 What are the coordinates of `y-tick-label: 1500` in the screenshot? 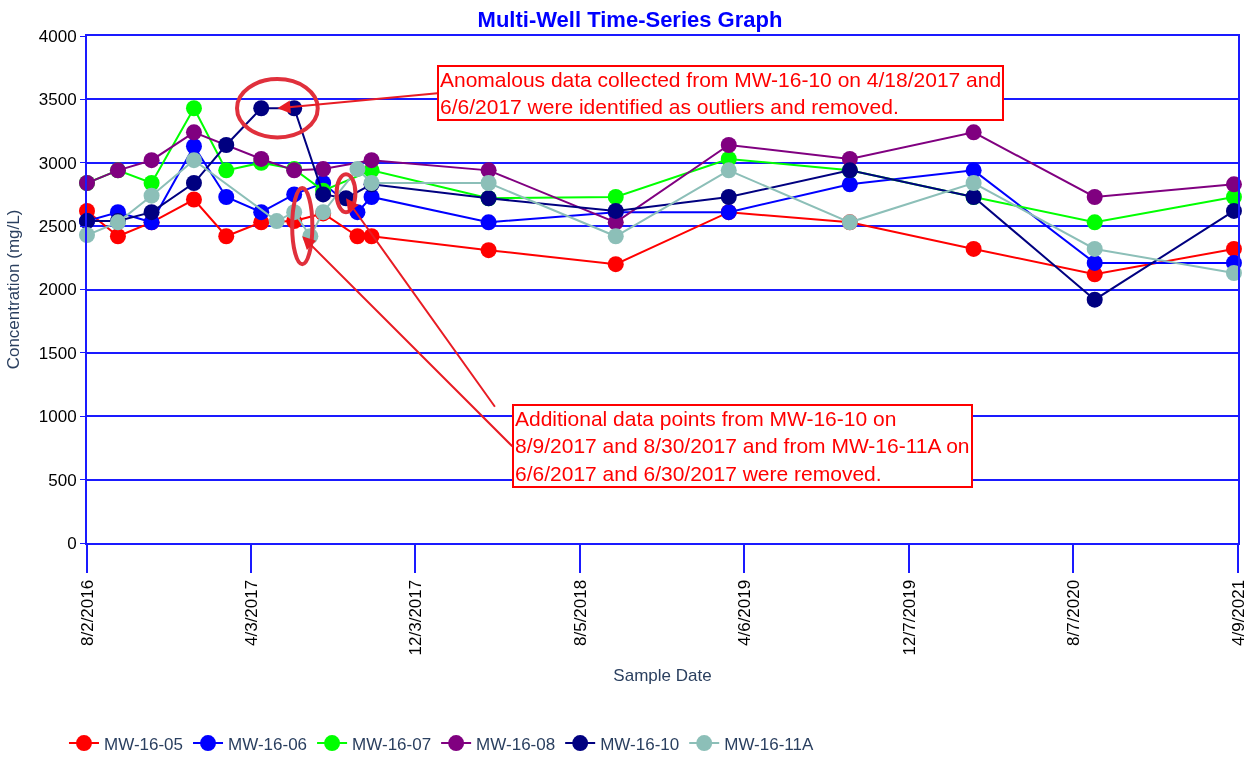 It's located at (57, 353).